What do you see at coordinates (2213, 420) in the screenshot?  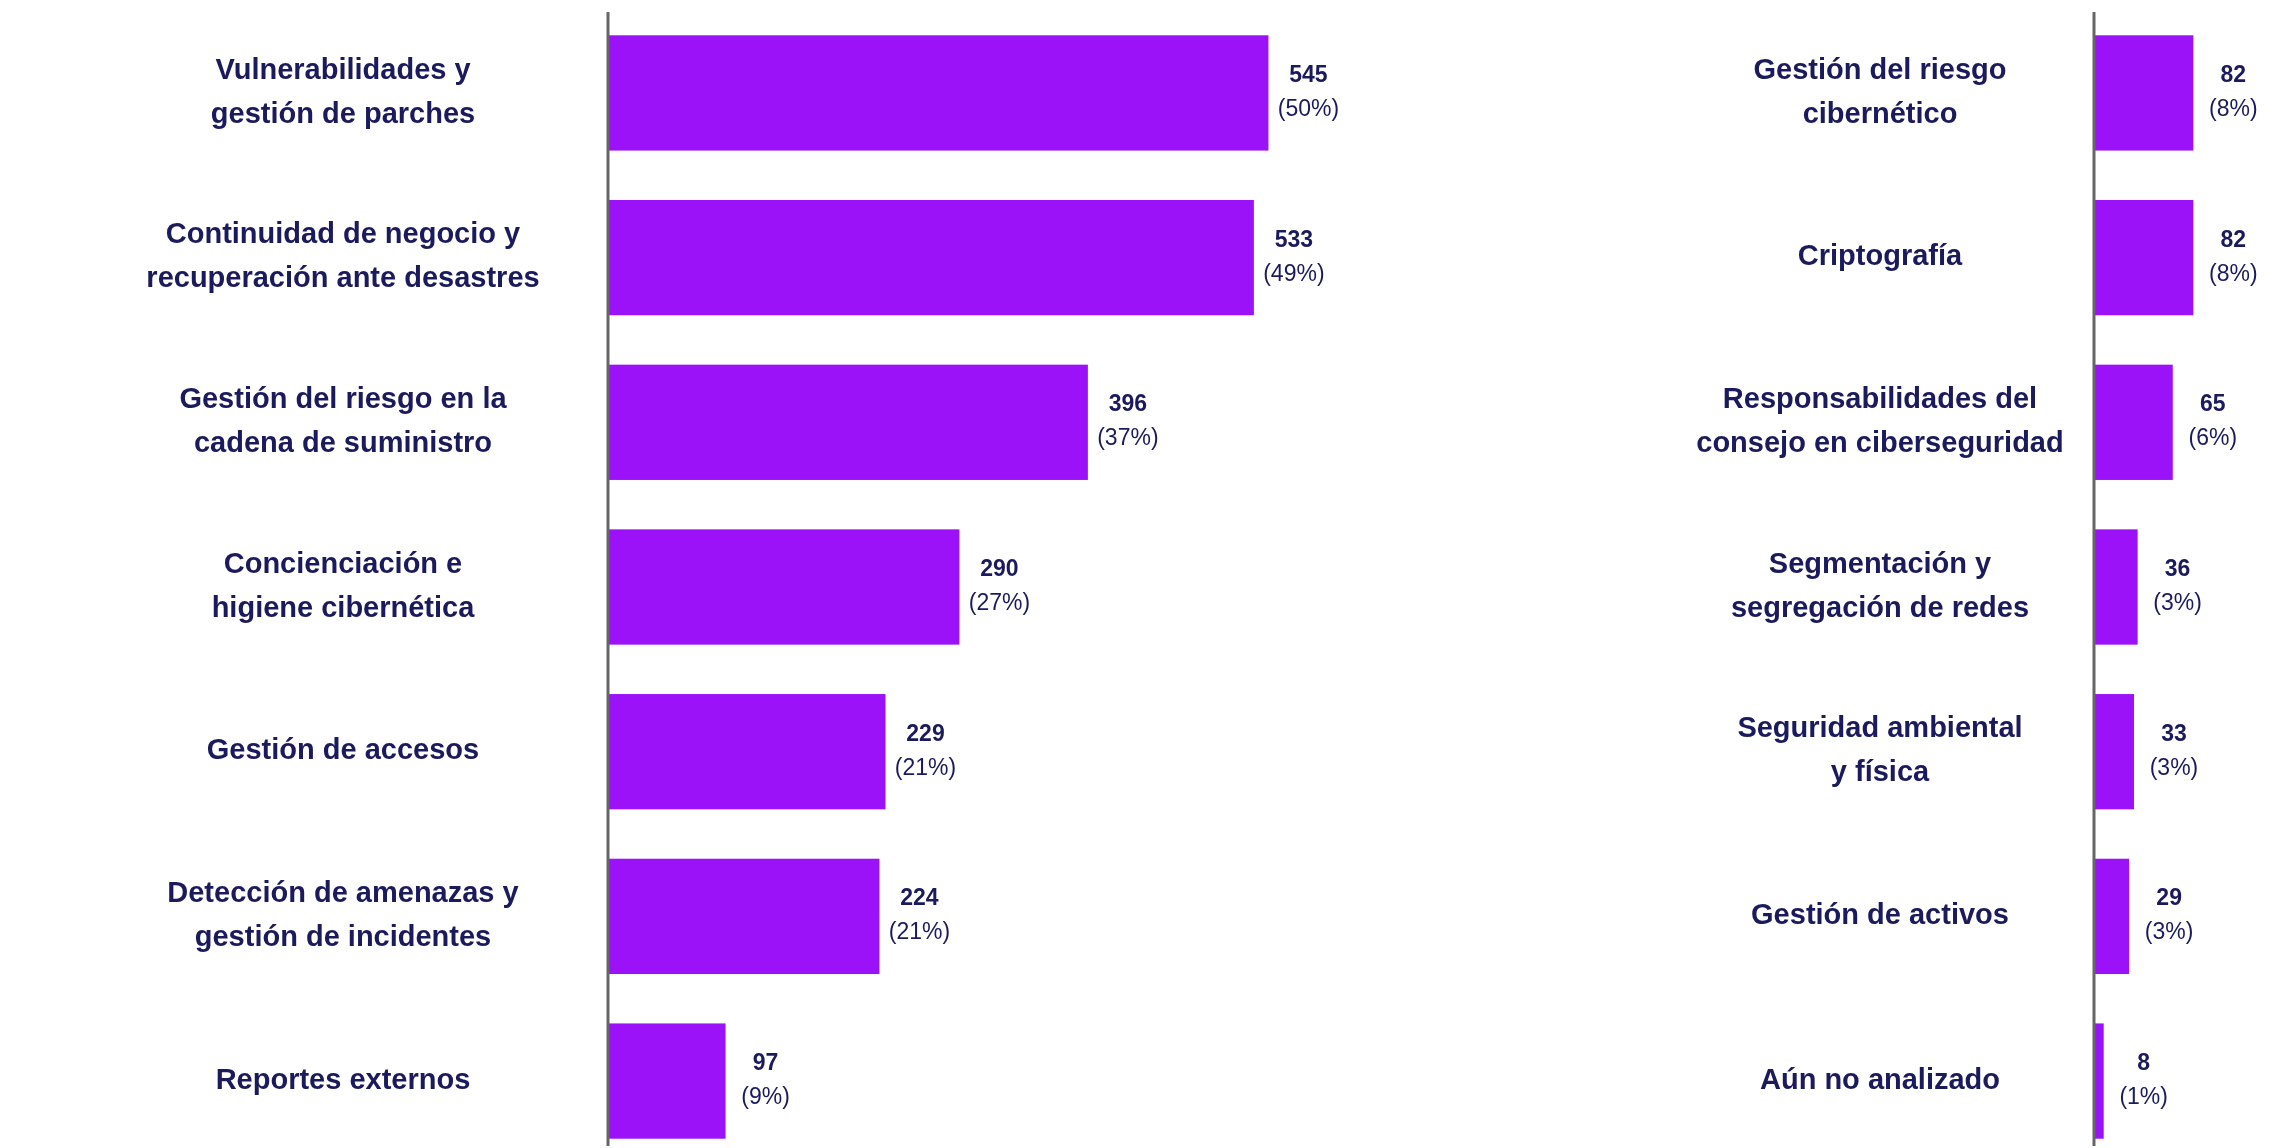 I see `data-label: 65 (6%)` at bounding box center [2213, 420].